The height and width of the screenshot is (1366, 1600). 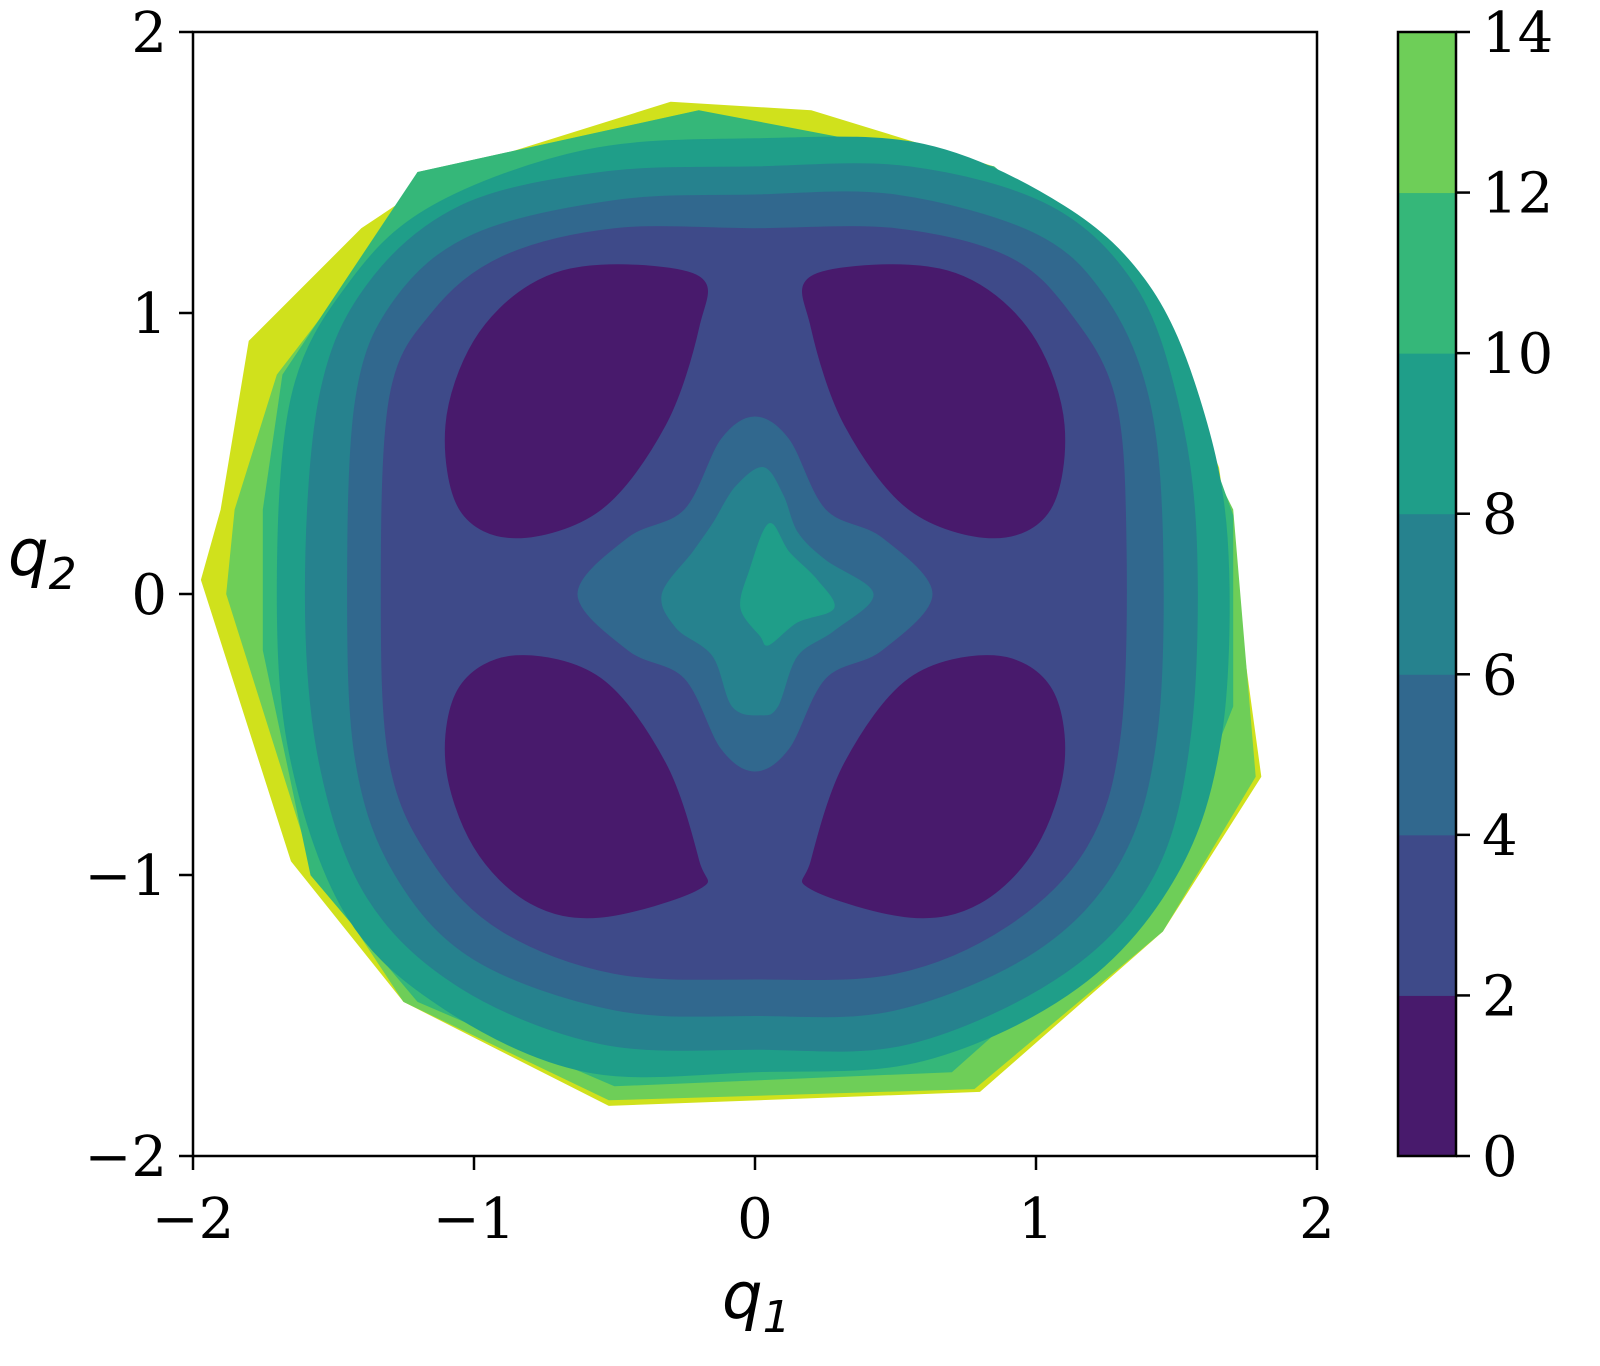 I want to click on x-tick-label: 1, so click(x=1036, y=1219).